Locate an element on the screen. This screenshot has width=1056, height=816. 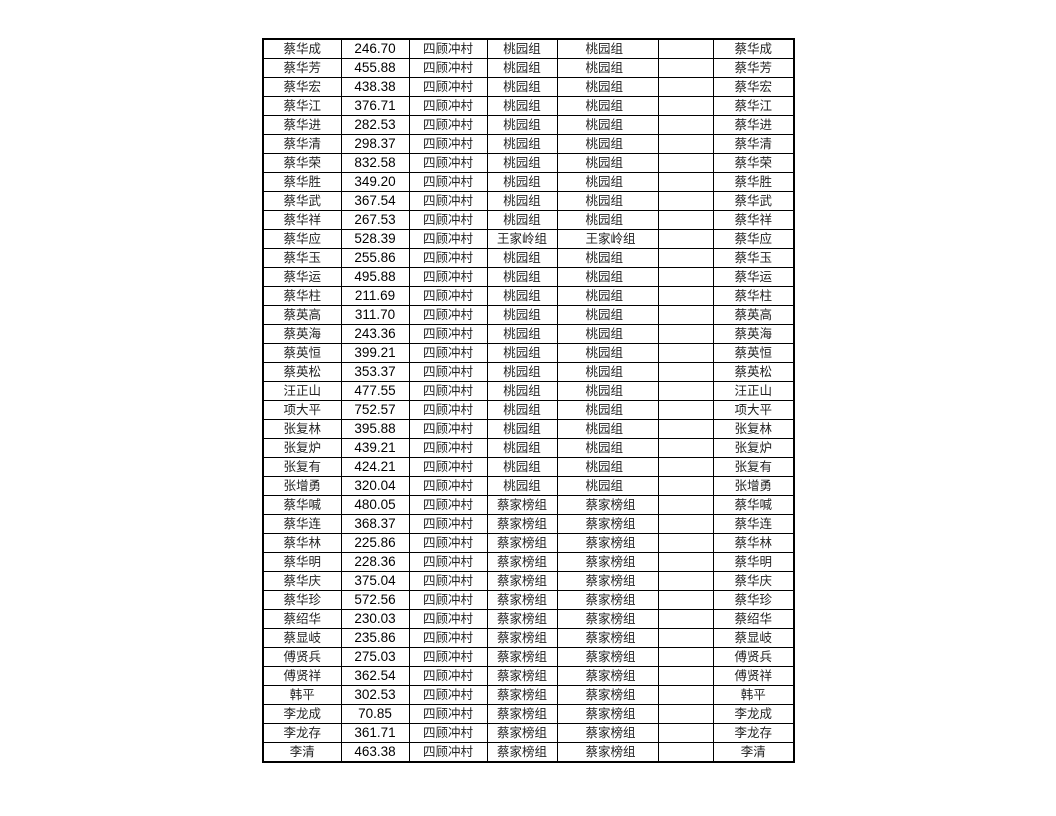
area-cell: 211.69 is located at coordinates (375, 296).